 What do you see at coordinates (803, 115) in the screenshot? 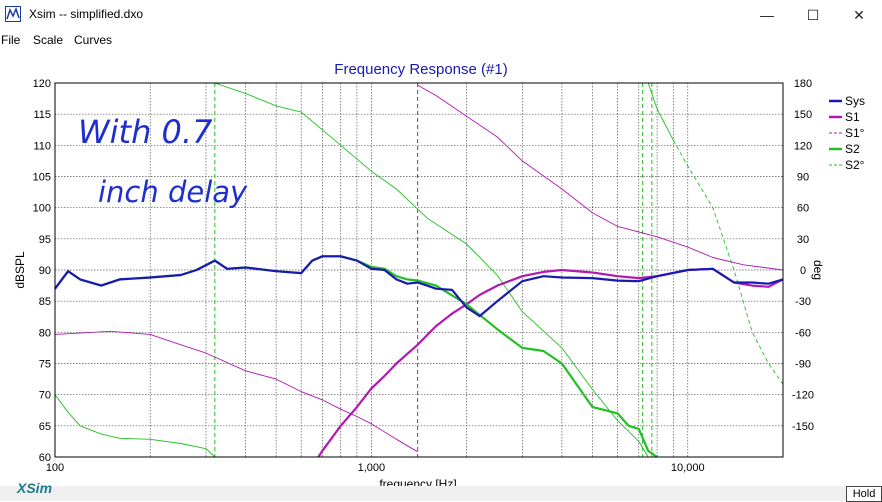
I see `y2-tick-label: 150` at bounding box center [803, 115].